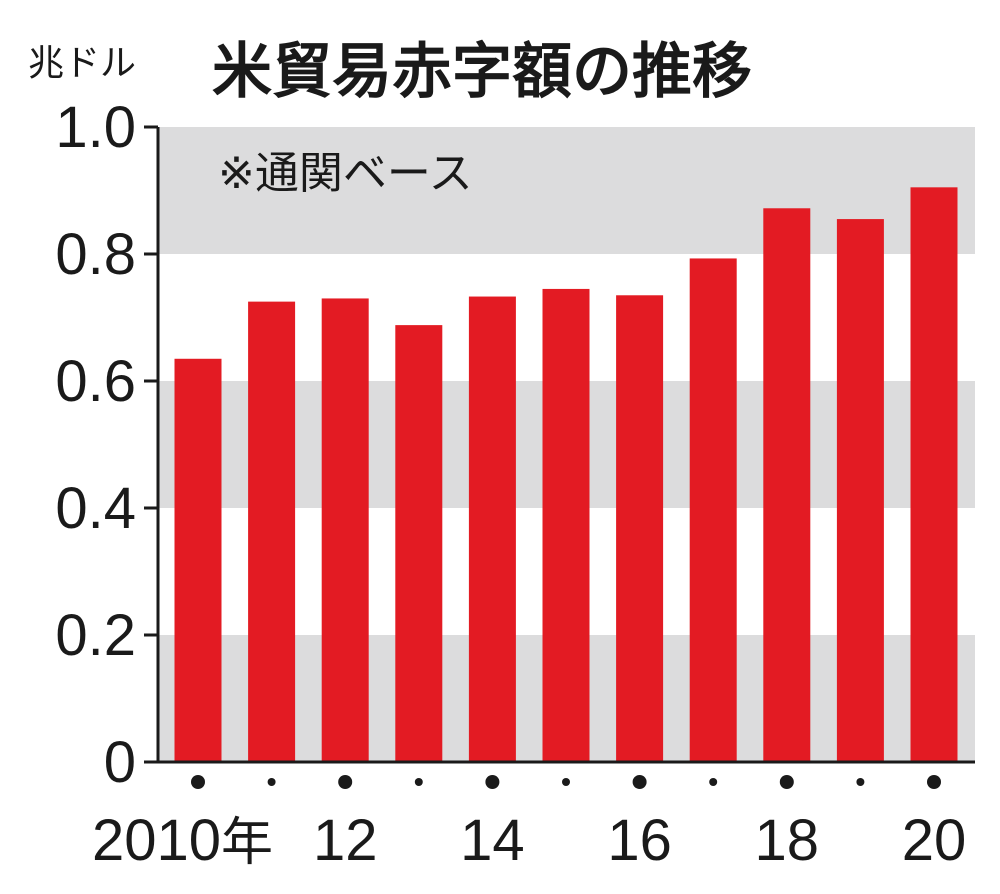  Describe the element at coordinates (272, 531) in the screenshot. I see `bar-2011` at that location.